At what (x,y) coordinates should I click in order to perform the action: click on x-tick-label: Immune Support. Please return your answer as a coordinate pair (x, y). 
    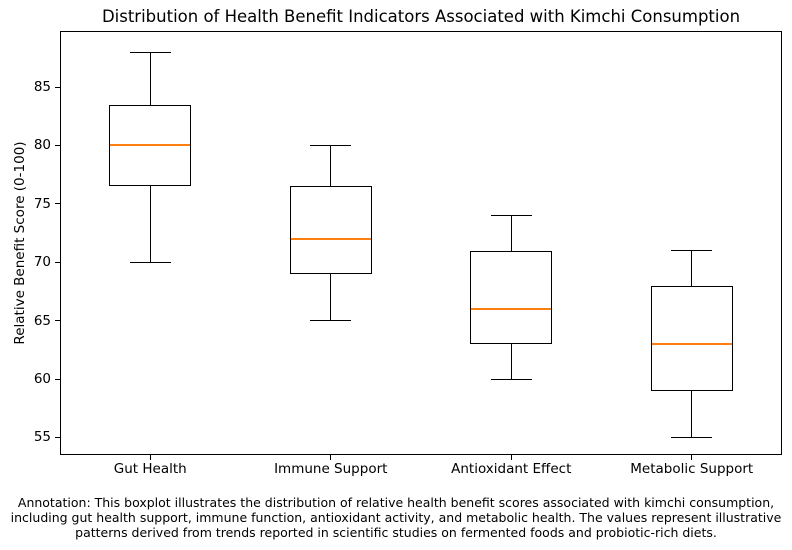
    Looking at the image, I should click on (331, 469).